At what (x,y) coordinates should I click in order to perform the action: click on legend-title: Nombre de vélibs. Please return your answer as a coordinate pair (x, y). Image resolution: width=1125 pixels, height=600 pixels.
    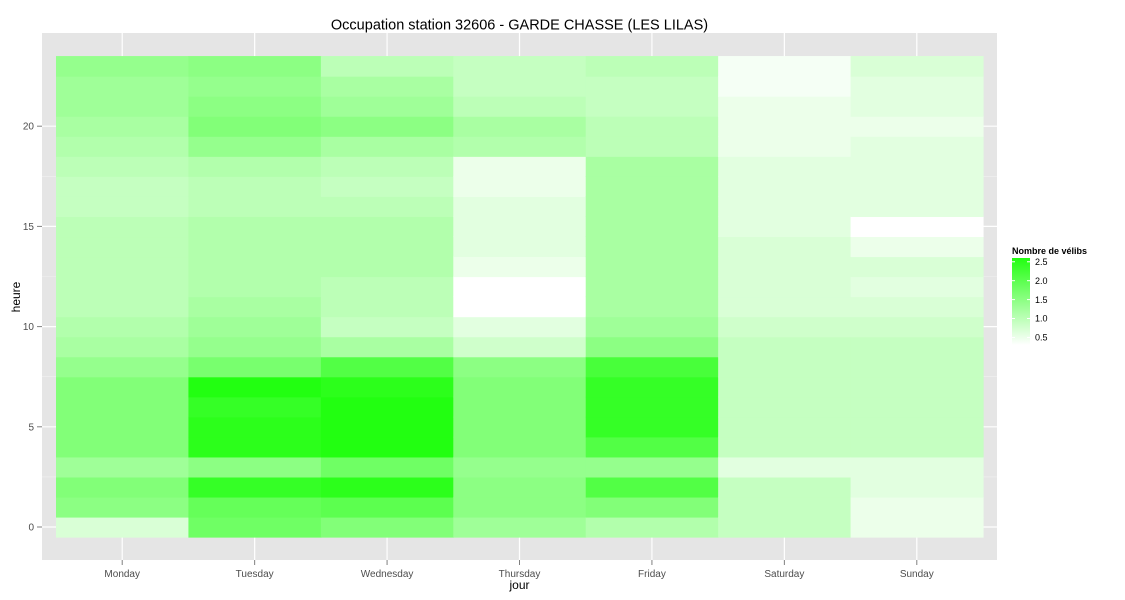
    Looking at the image, I should click on (1049, 251).